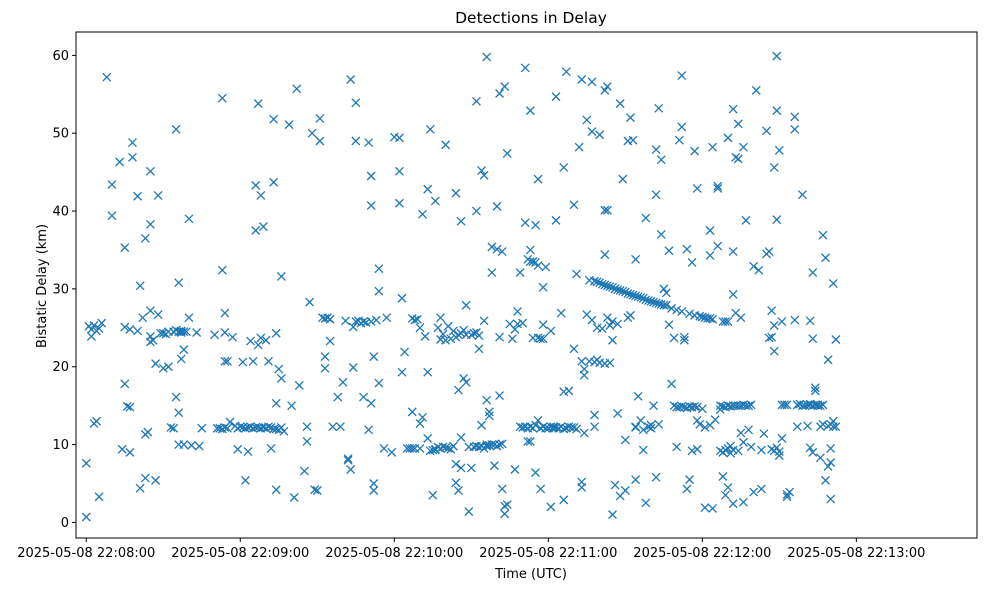  Describe the element at coordinates (60, 134) in the screenshot. I see `y-tick-label-5: 50` at that location.